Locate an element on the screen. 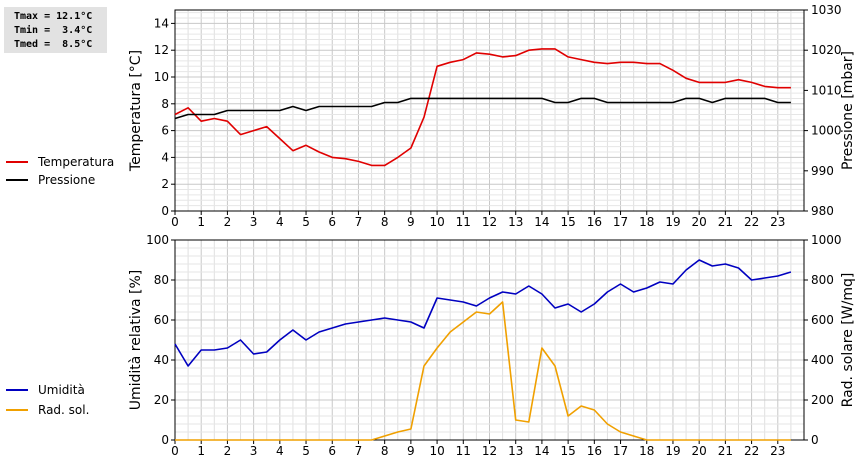  y-tick-label-left: 14 is located at coordinates (161, 23).